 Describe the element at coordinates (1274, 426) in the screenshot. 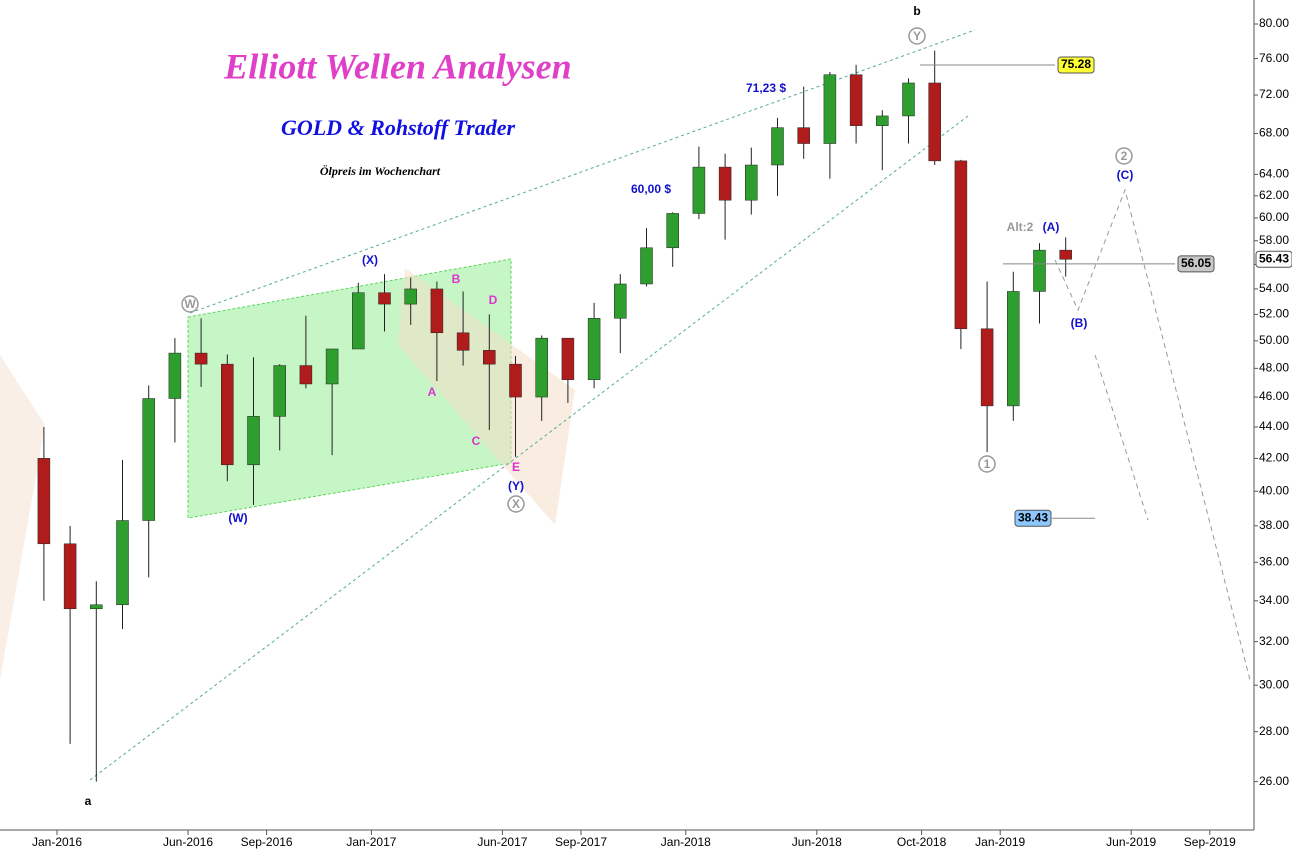

I see `y-tick-label: 44.00` at that location.